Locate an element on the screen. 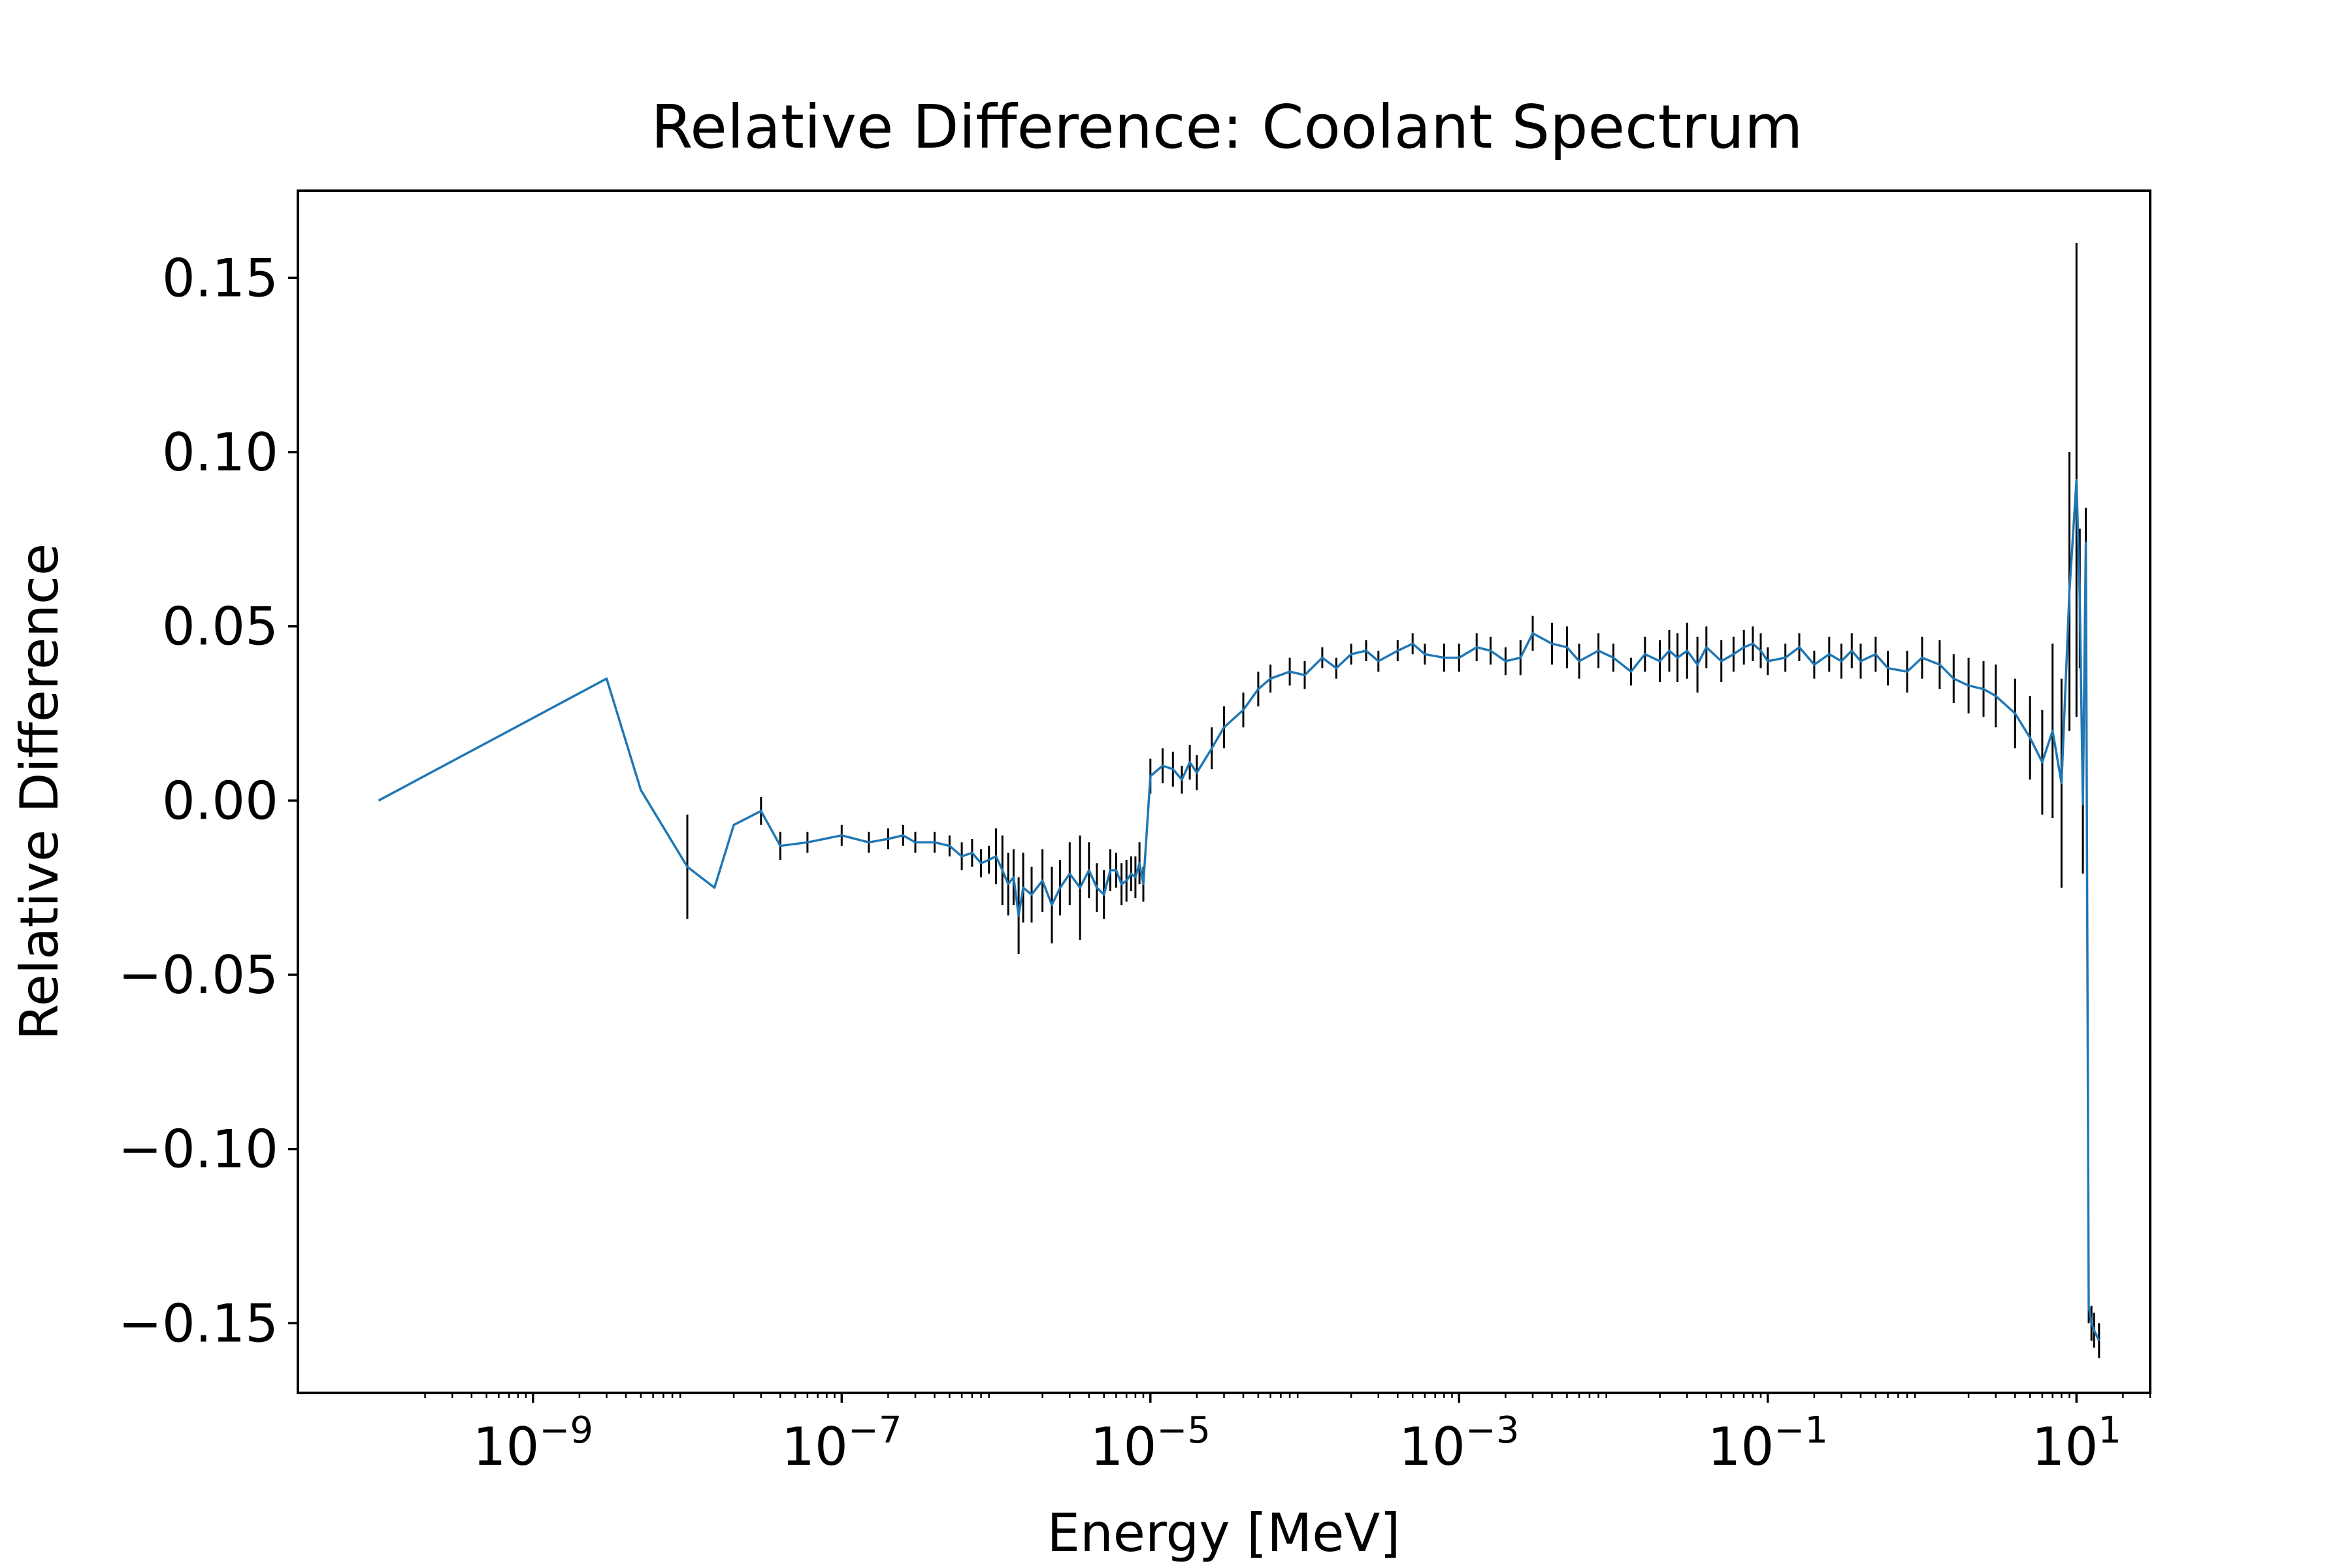  x-tick-label: 10⁻¹ is located at coordinates (1768, 1443).